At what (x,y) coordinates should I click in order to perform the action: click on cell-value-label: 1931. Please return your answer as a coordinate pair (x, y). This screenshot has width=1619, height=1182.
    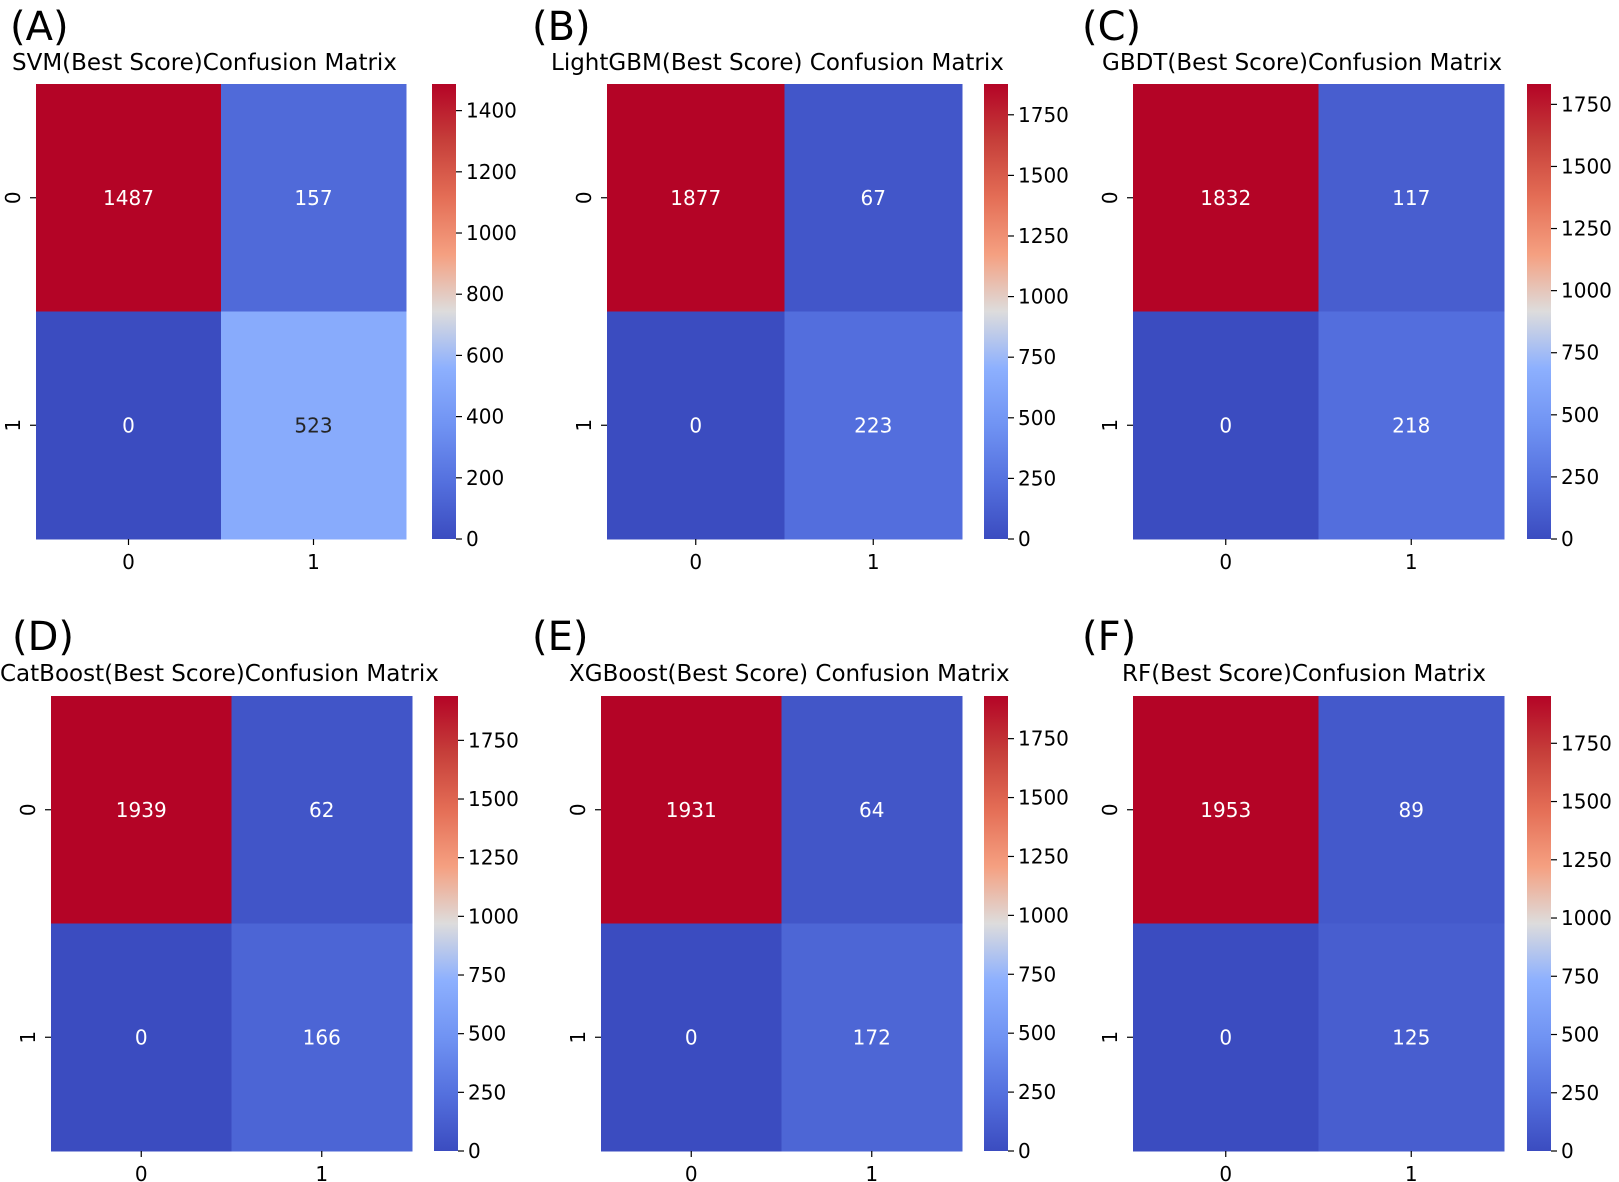
    Looking at the image, I should click on (691, 810).